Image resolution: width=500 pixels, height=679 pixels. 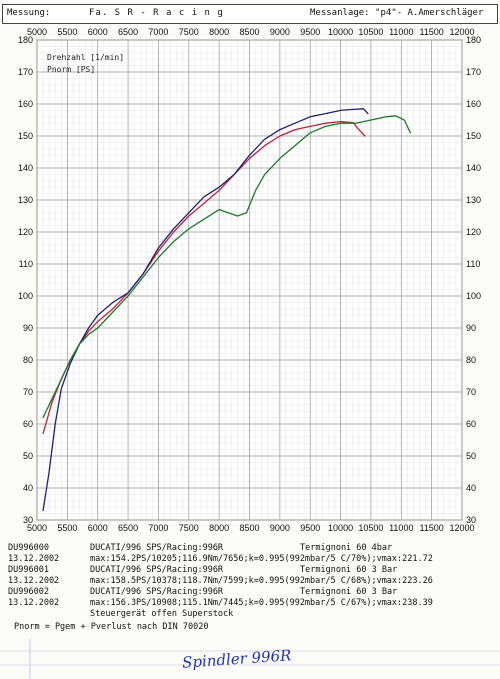 What do you see at coordinates (473, 104) in the screenshot?
I see `y-tick-label-right: 160` at bounding box center [473, 104].